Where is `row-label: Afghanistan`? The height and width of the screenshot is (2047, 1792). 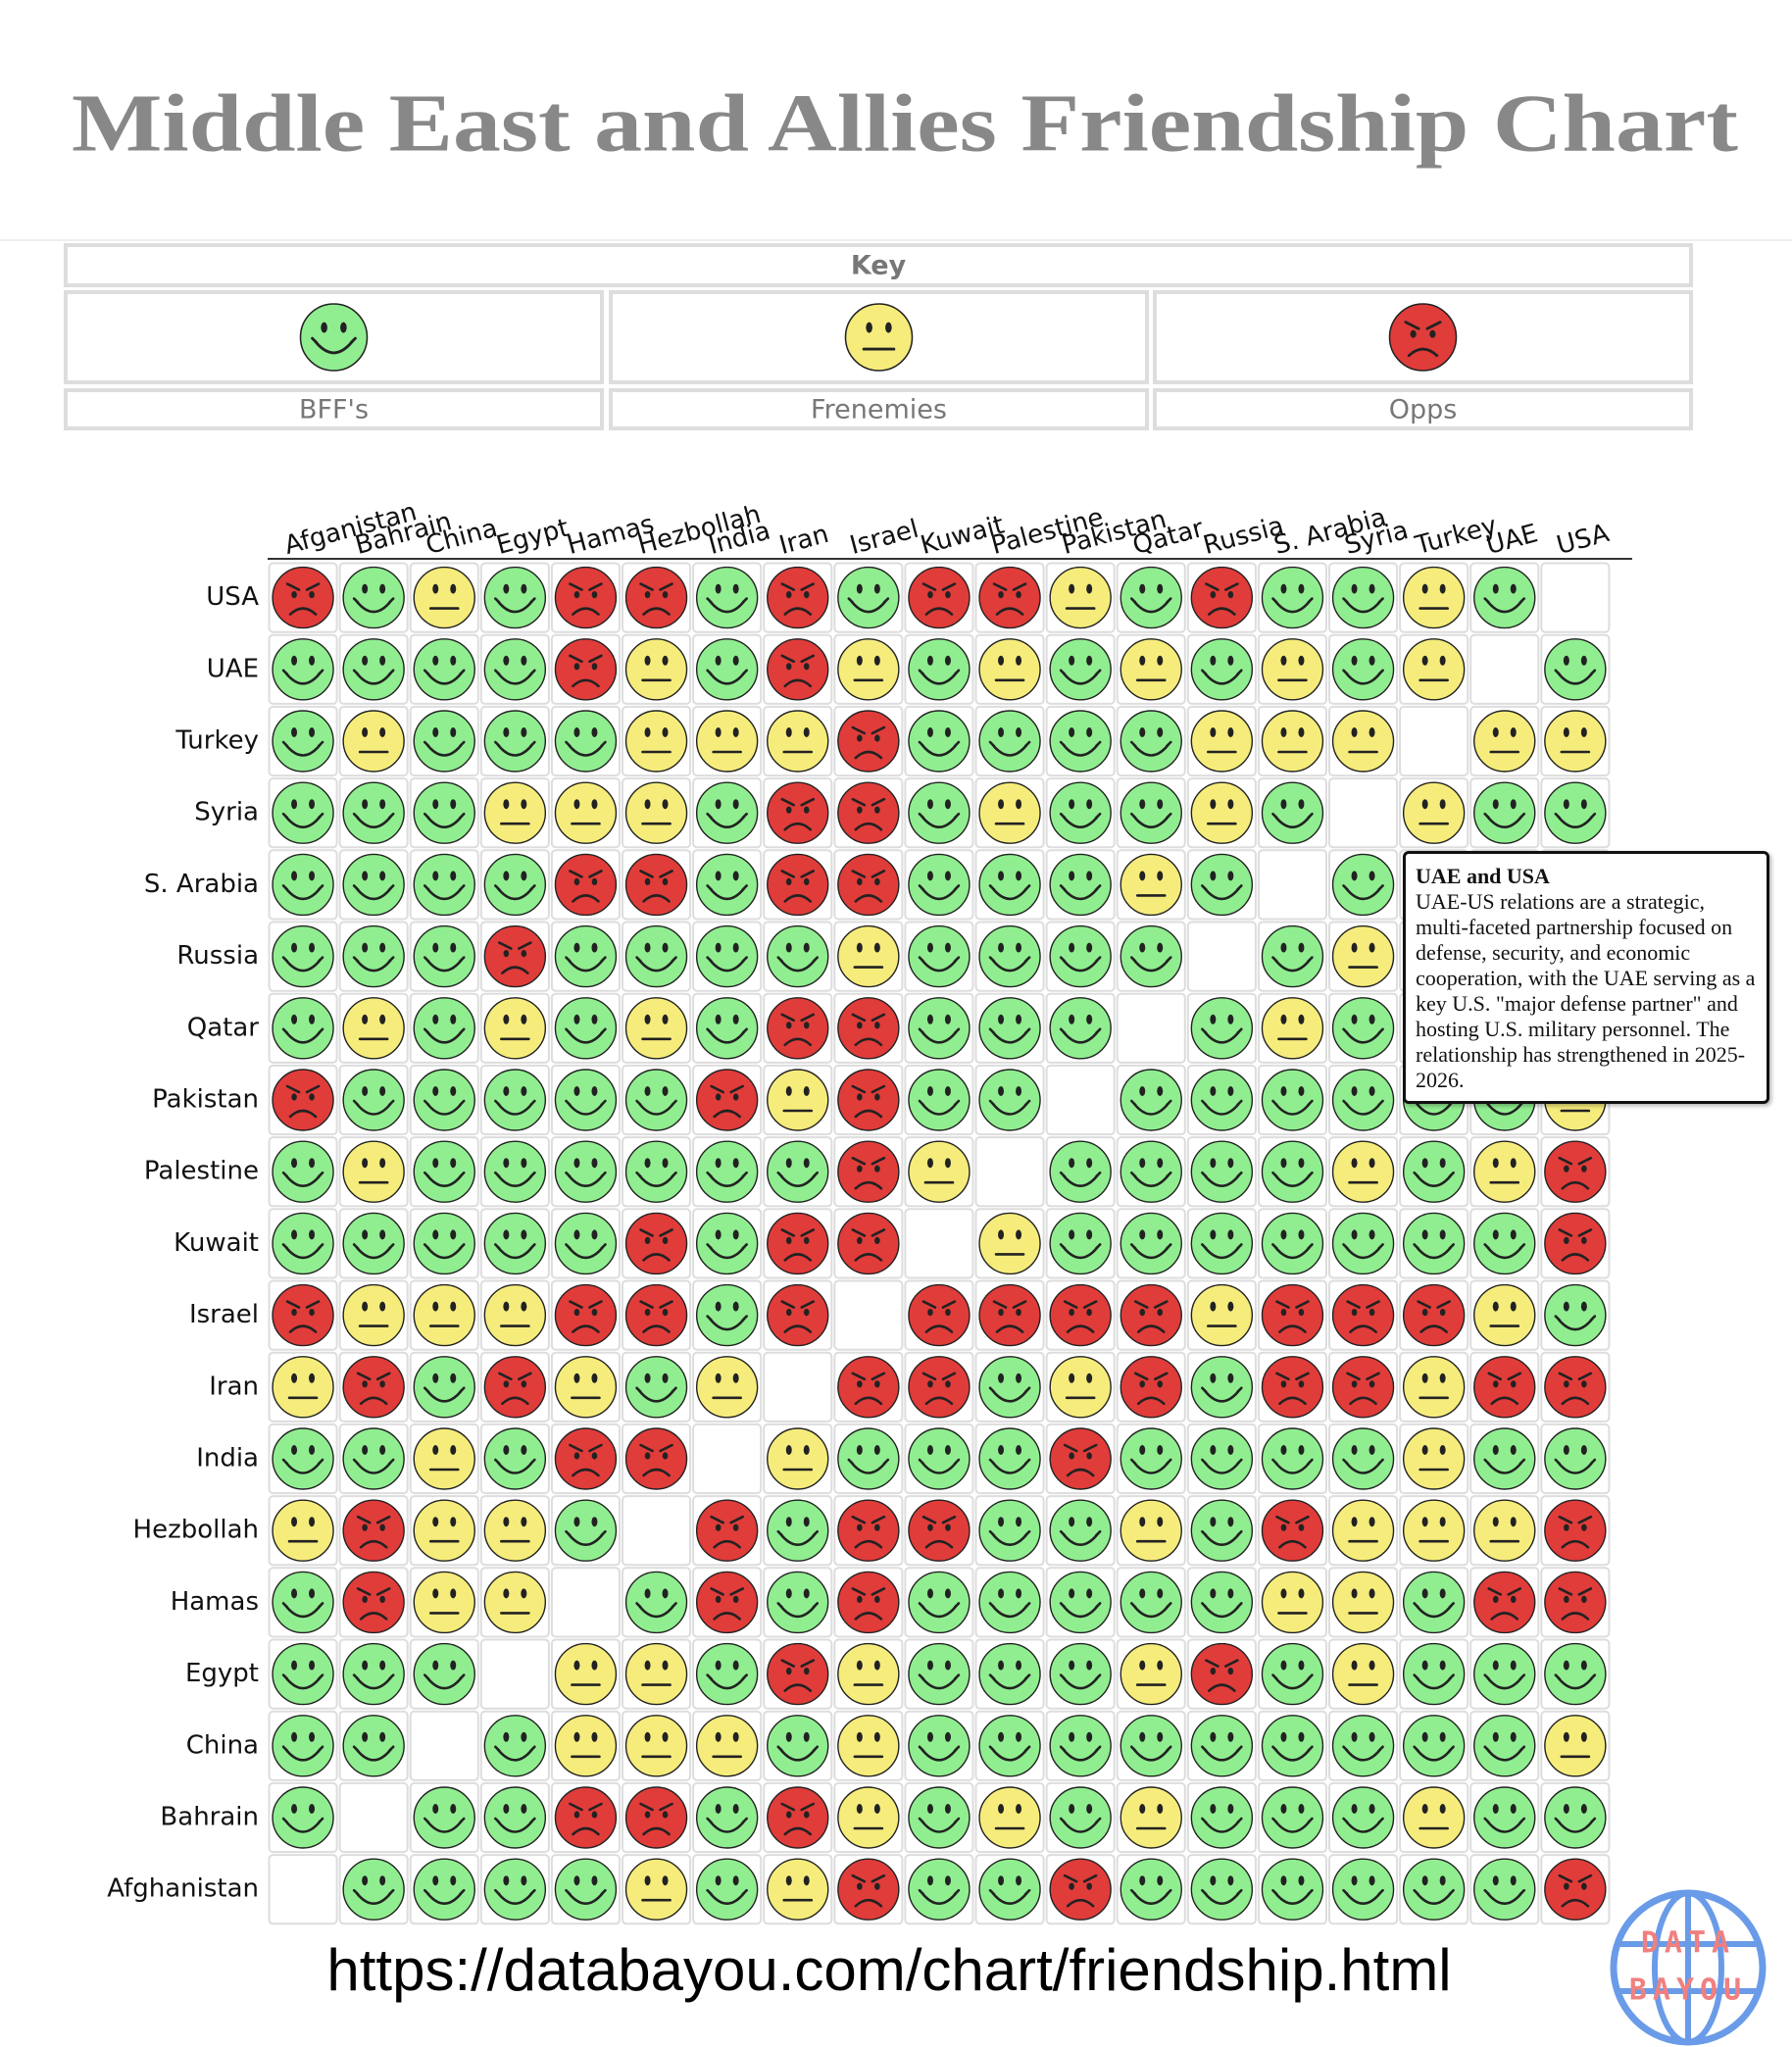
row-label: Afghanistan is located at coordinates (183, 1889).